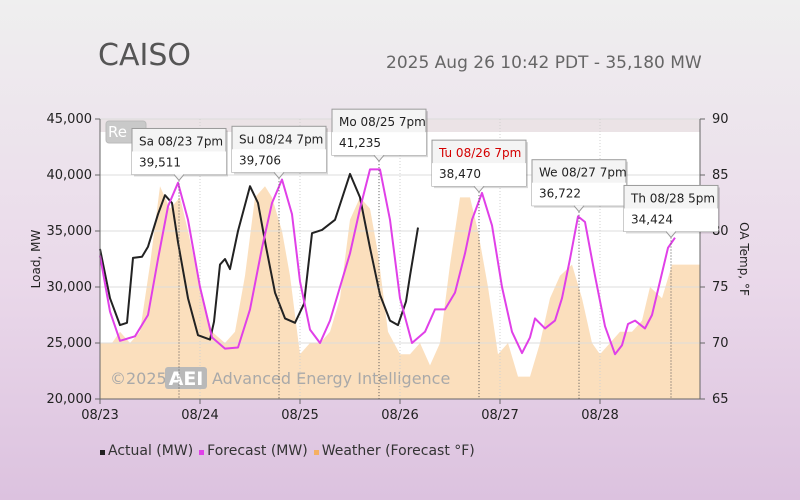  I want to click on page-title: CAISO, so click(144, 55).